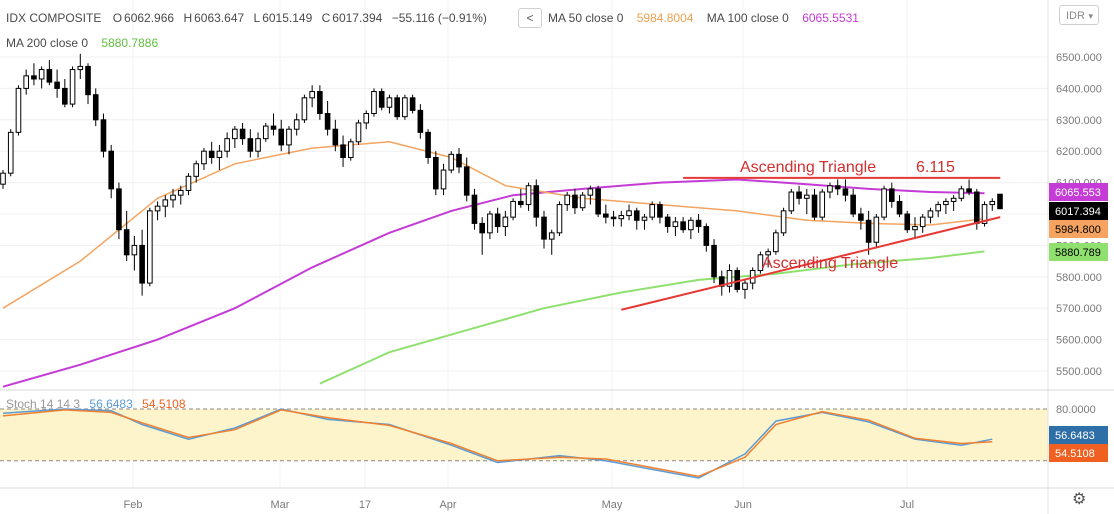  I want to click on low-label: L, so click(257, 18).